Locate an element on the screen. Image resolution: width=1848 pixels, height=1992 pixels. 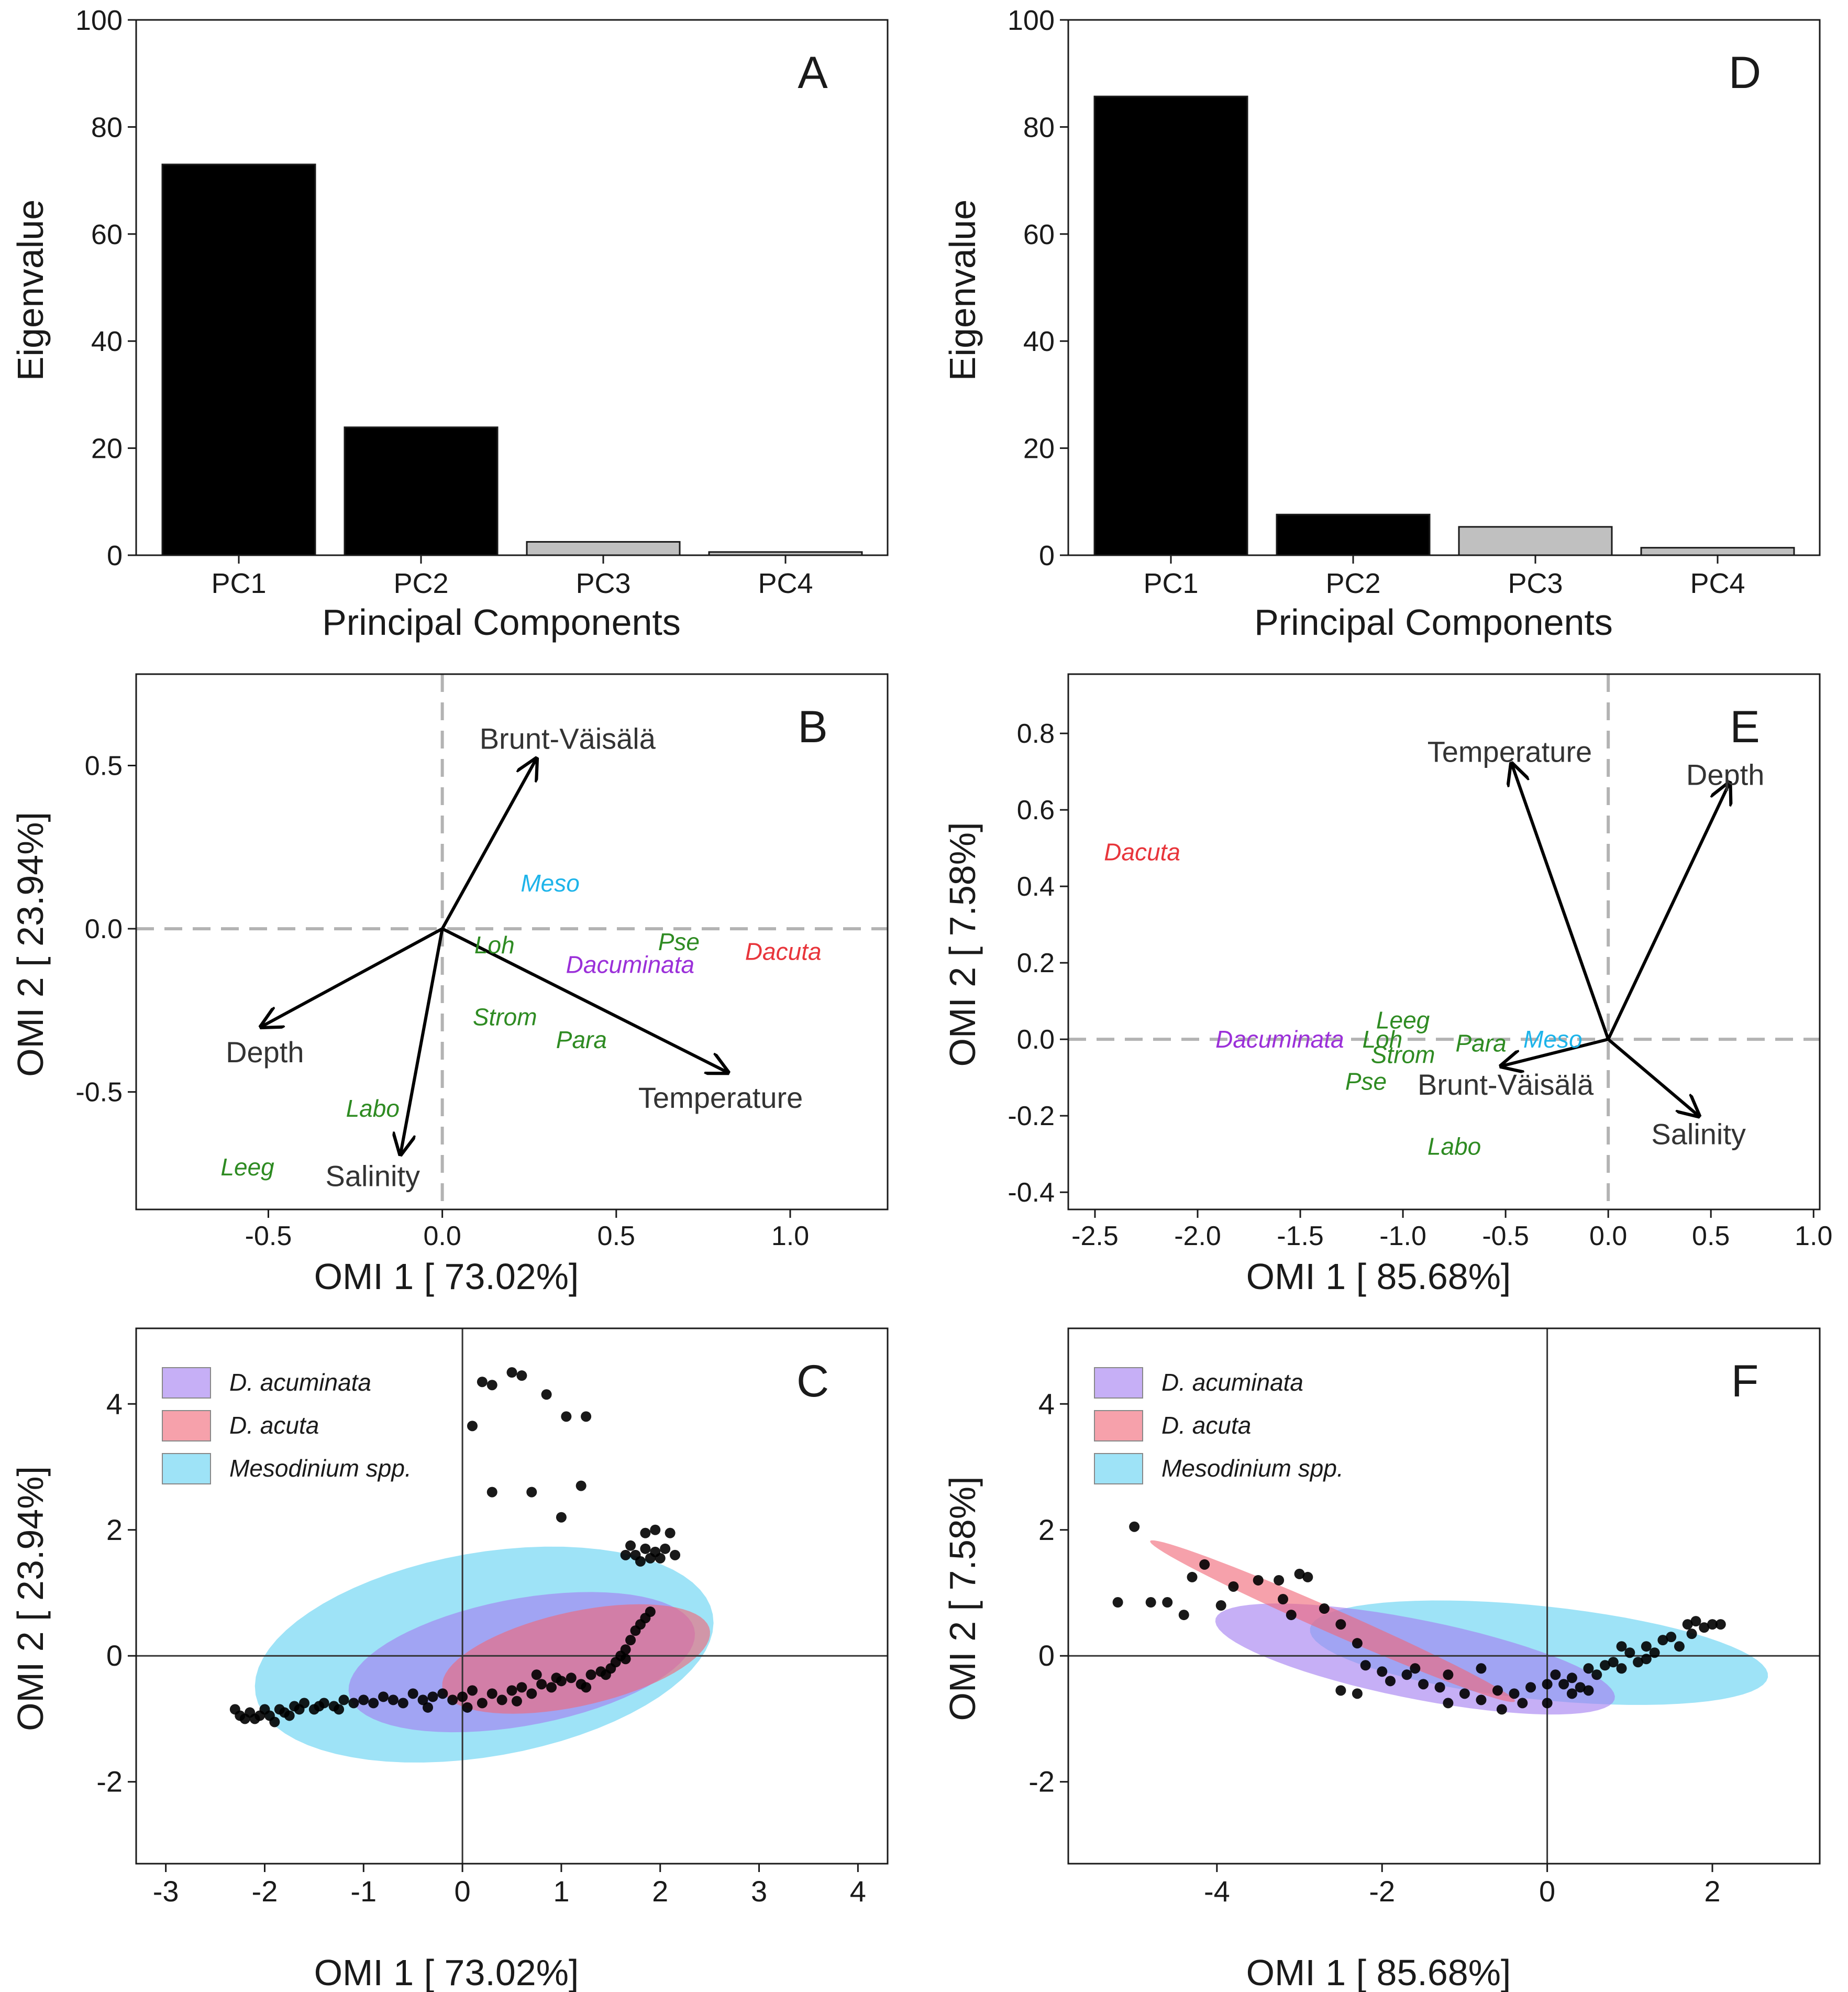
species-label: Loh is located at coordinates (494, 945).